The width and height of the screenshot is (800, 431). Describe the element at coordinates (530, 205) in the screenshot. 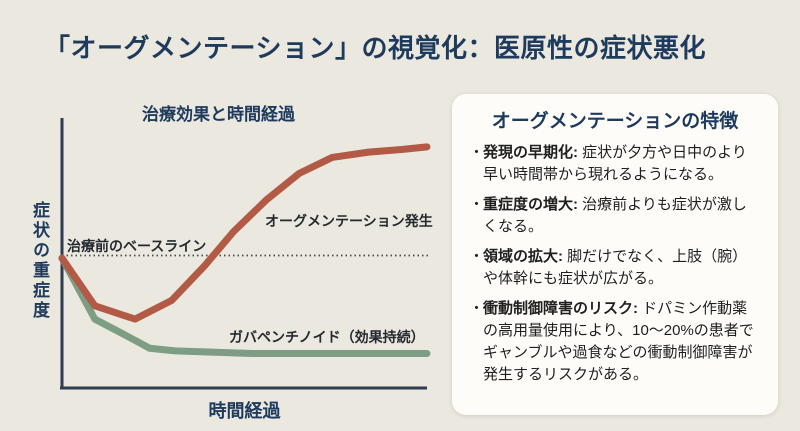

I see `bullet-lead: 重症度の増大:` at that location.